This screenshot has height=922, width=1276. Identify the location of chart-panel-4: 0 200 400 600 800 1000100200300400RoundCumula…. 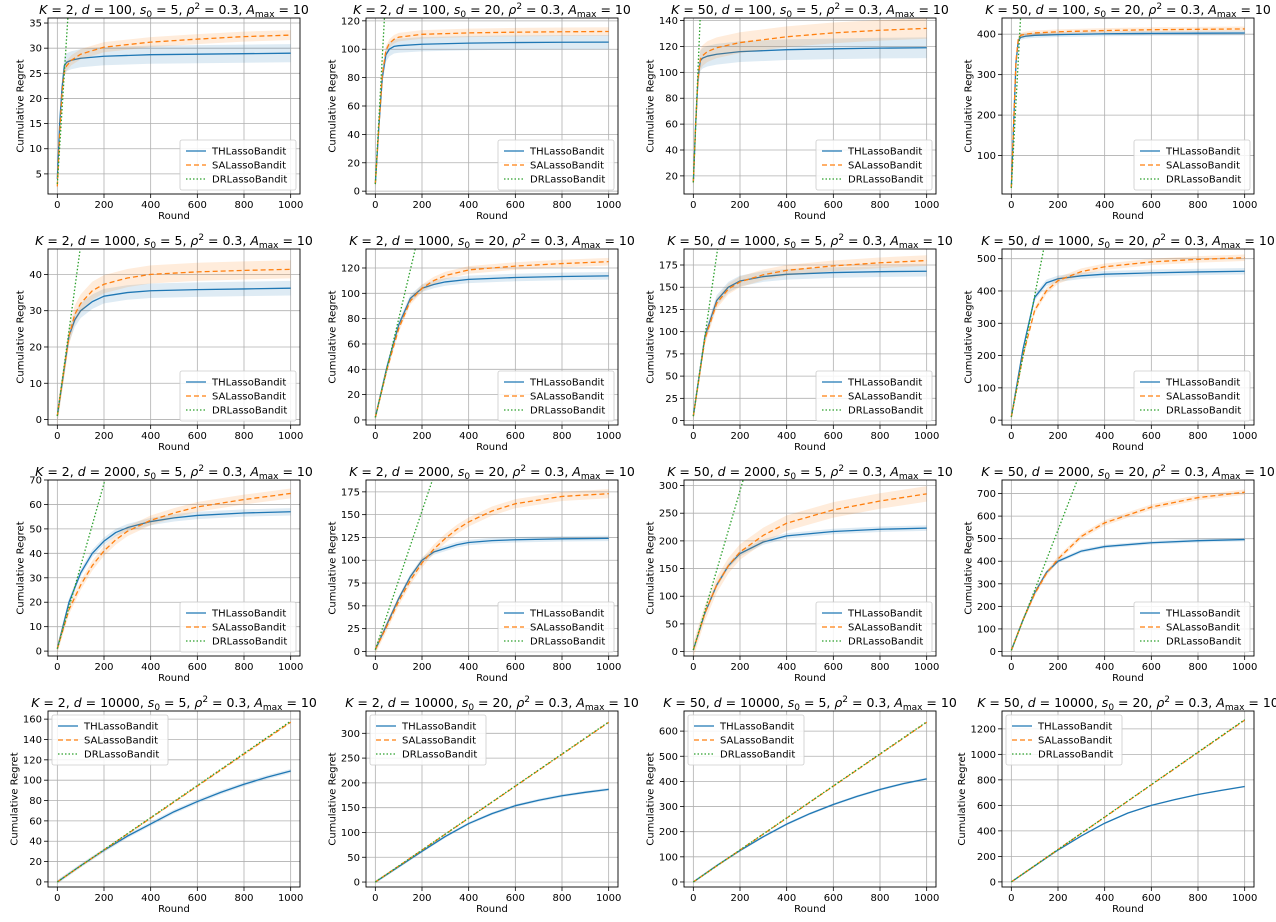
(1116, 112).